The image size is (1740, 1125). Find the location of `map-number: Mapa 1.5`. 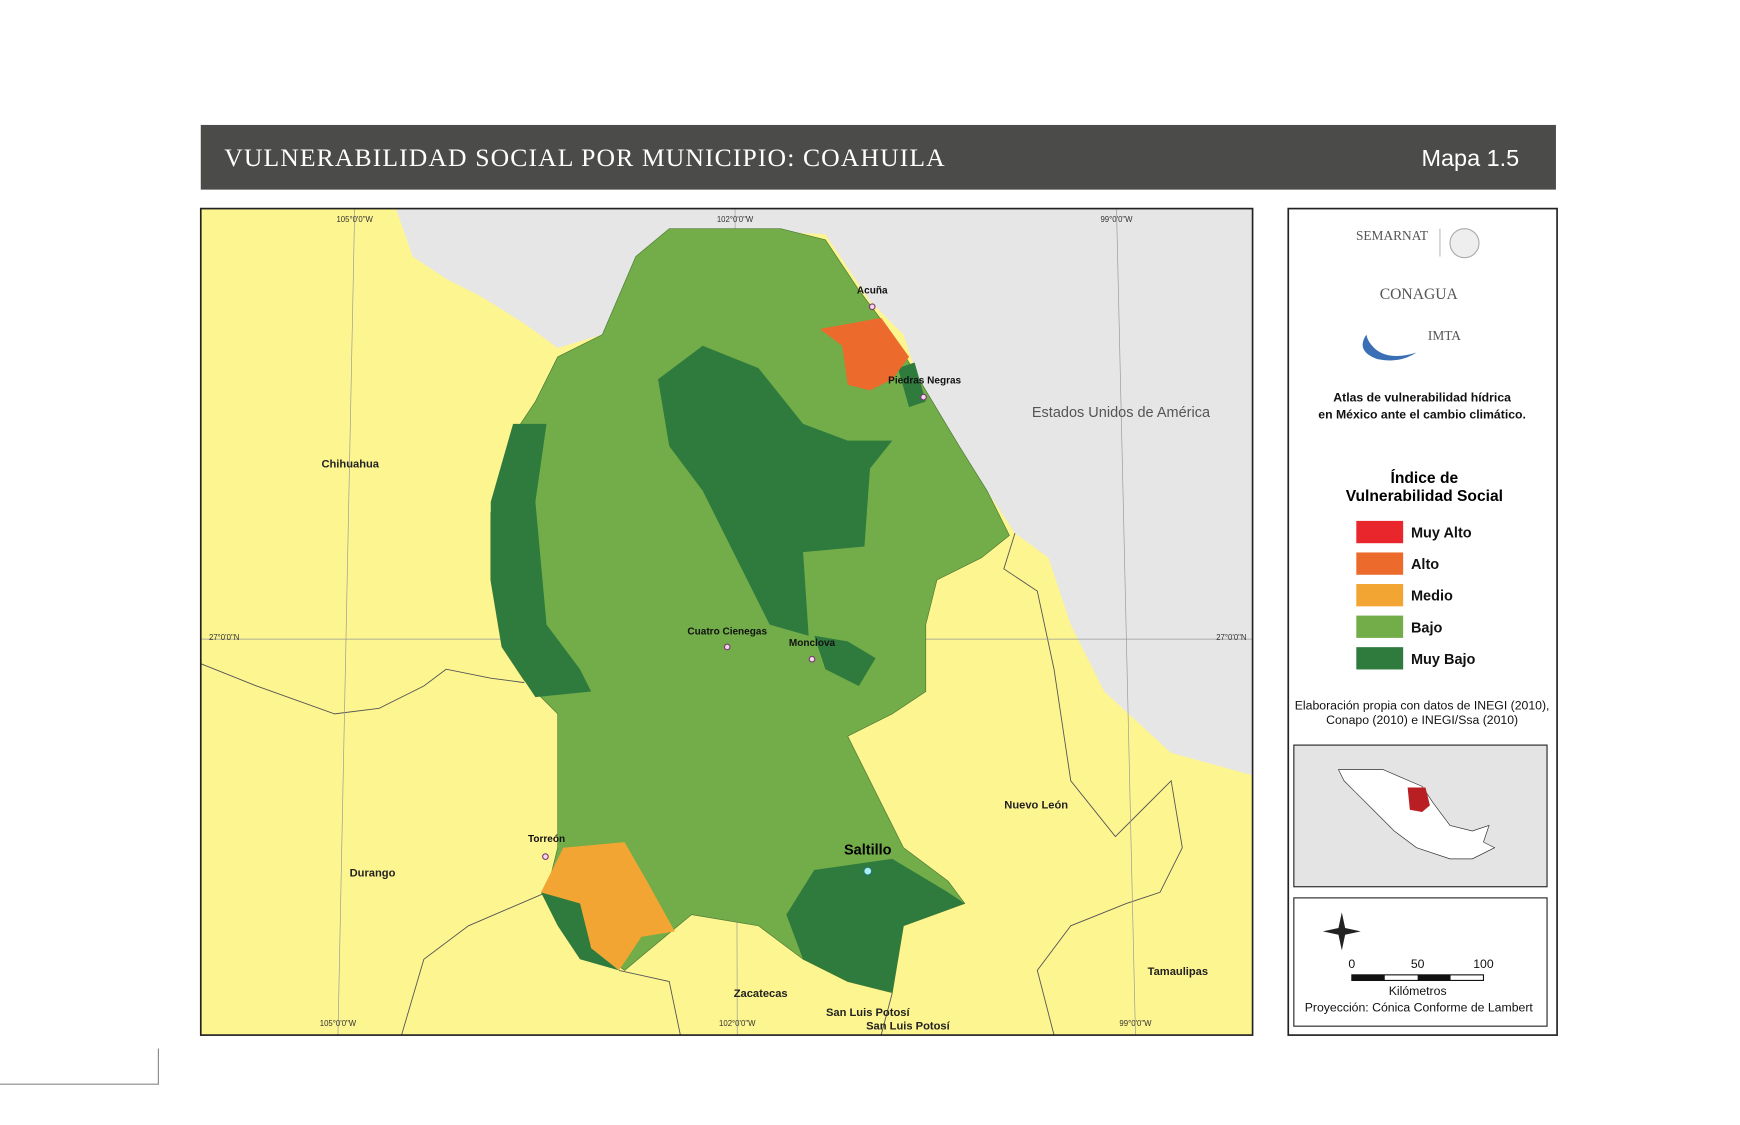

map-number: Mapa 1.5 is located at coordinates (1471, 158).